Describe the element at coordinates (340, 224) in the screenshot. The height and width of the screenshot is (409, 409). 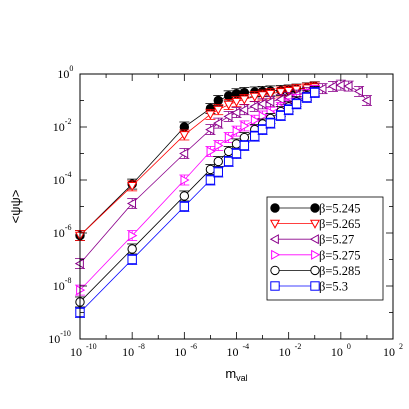
I see `legend-label: β=5.265` at that location.